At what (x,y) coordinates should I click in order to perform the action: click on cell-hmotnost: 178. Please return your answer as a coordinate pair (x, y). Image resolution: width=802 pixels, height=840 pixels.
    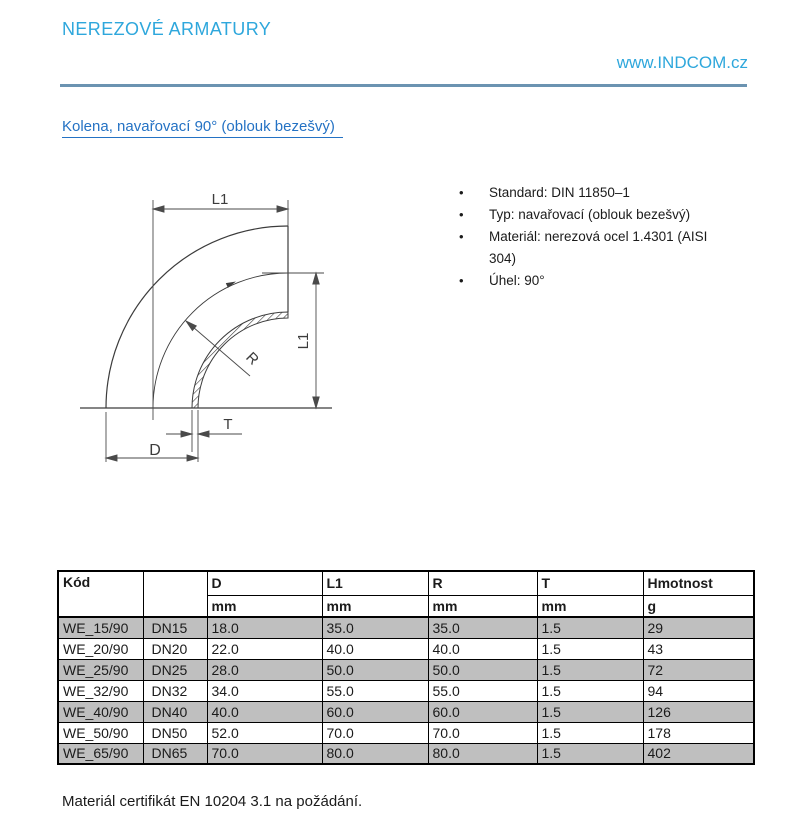
    Looking at the image, I should click on (698, 732).